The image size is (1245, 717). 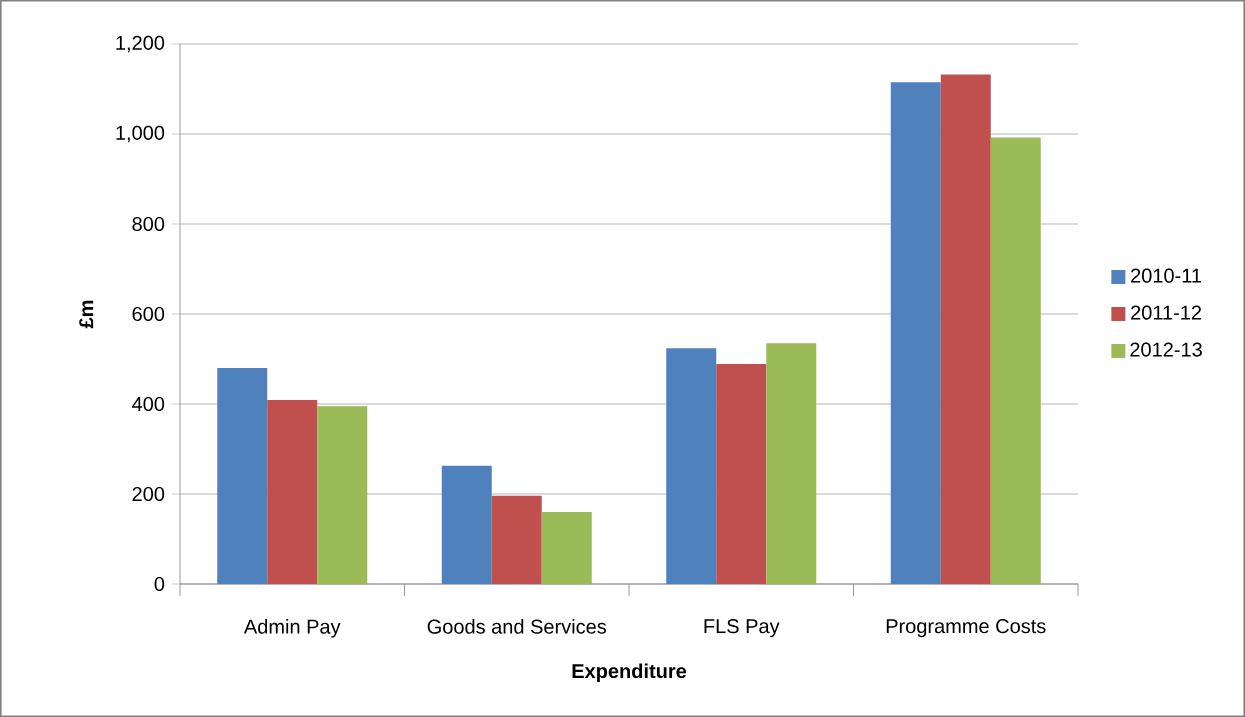 I want to click on y-tick-label: 1,200, so click(x=140, y=44).